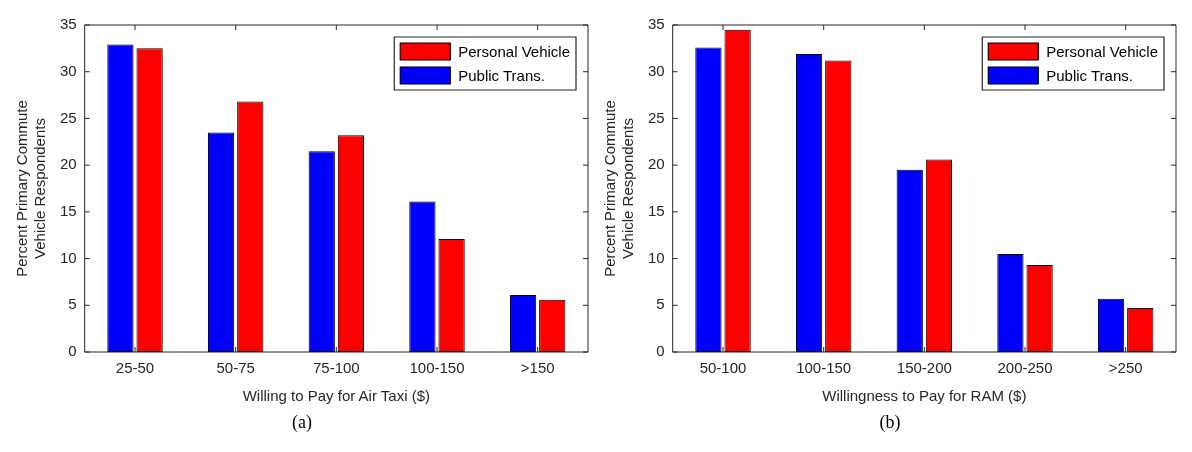  I want to click on x-tick-label: 25-50, so click(135, 368).